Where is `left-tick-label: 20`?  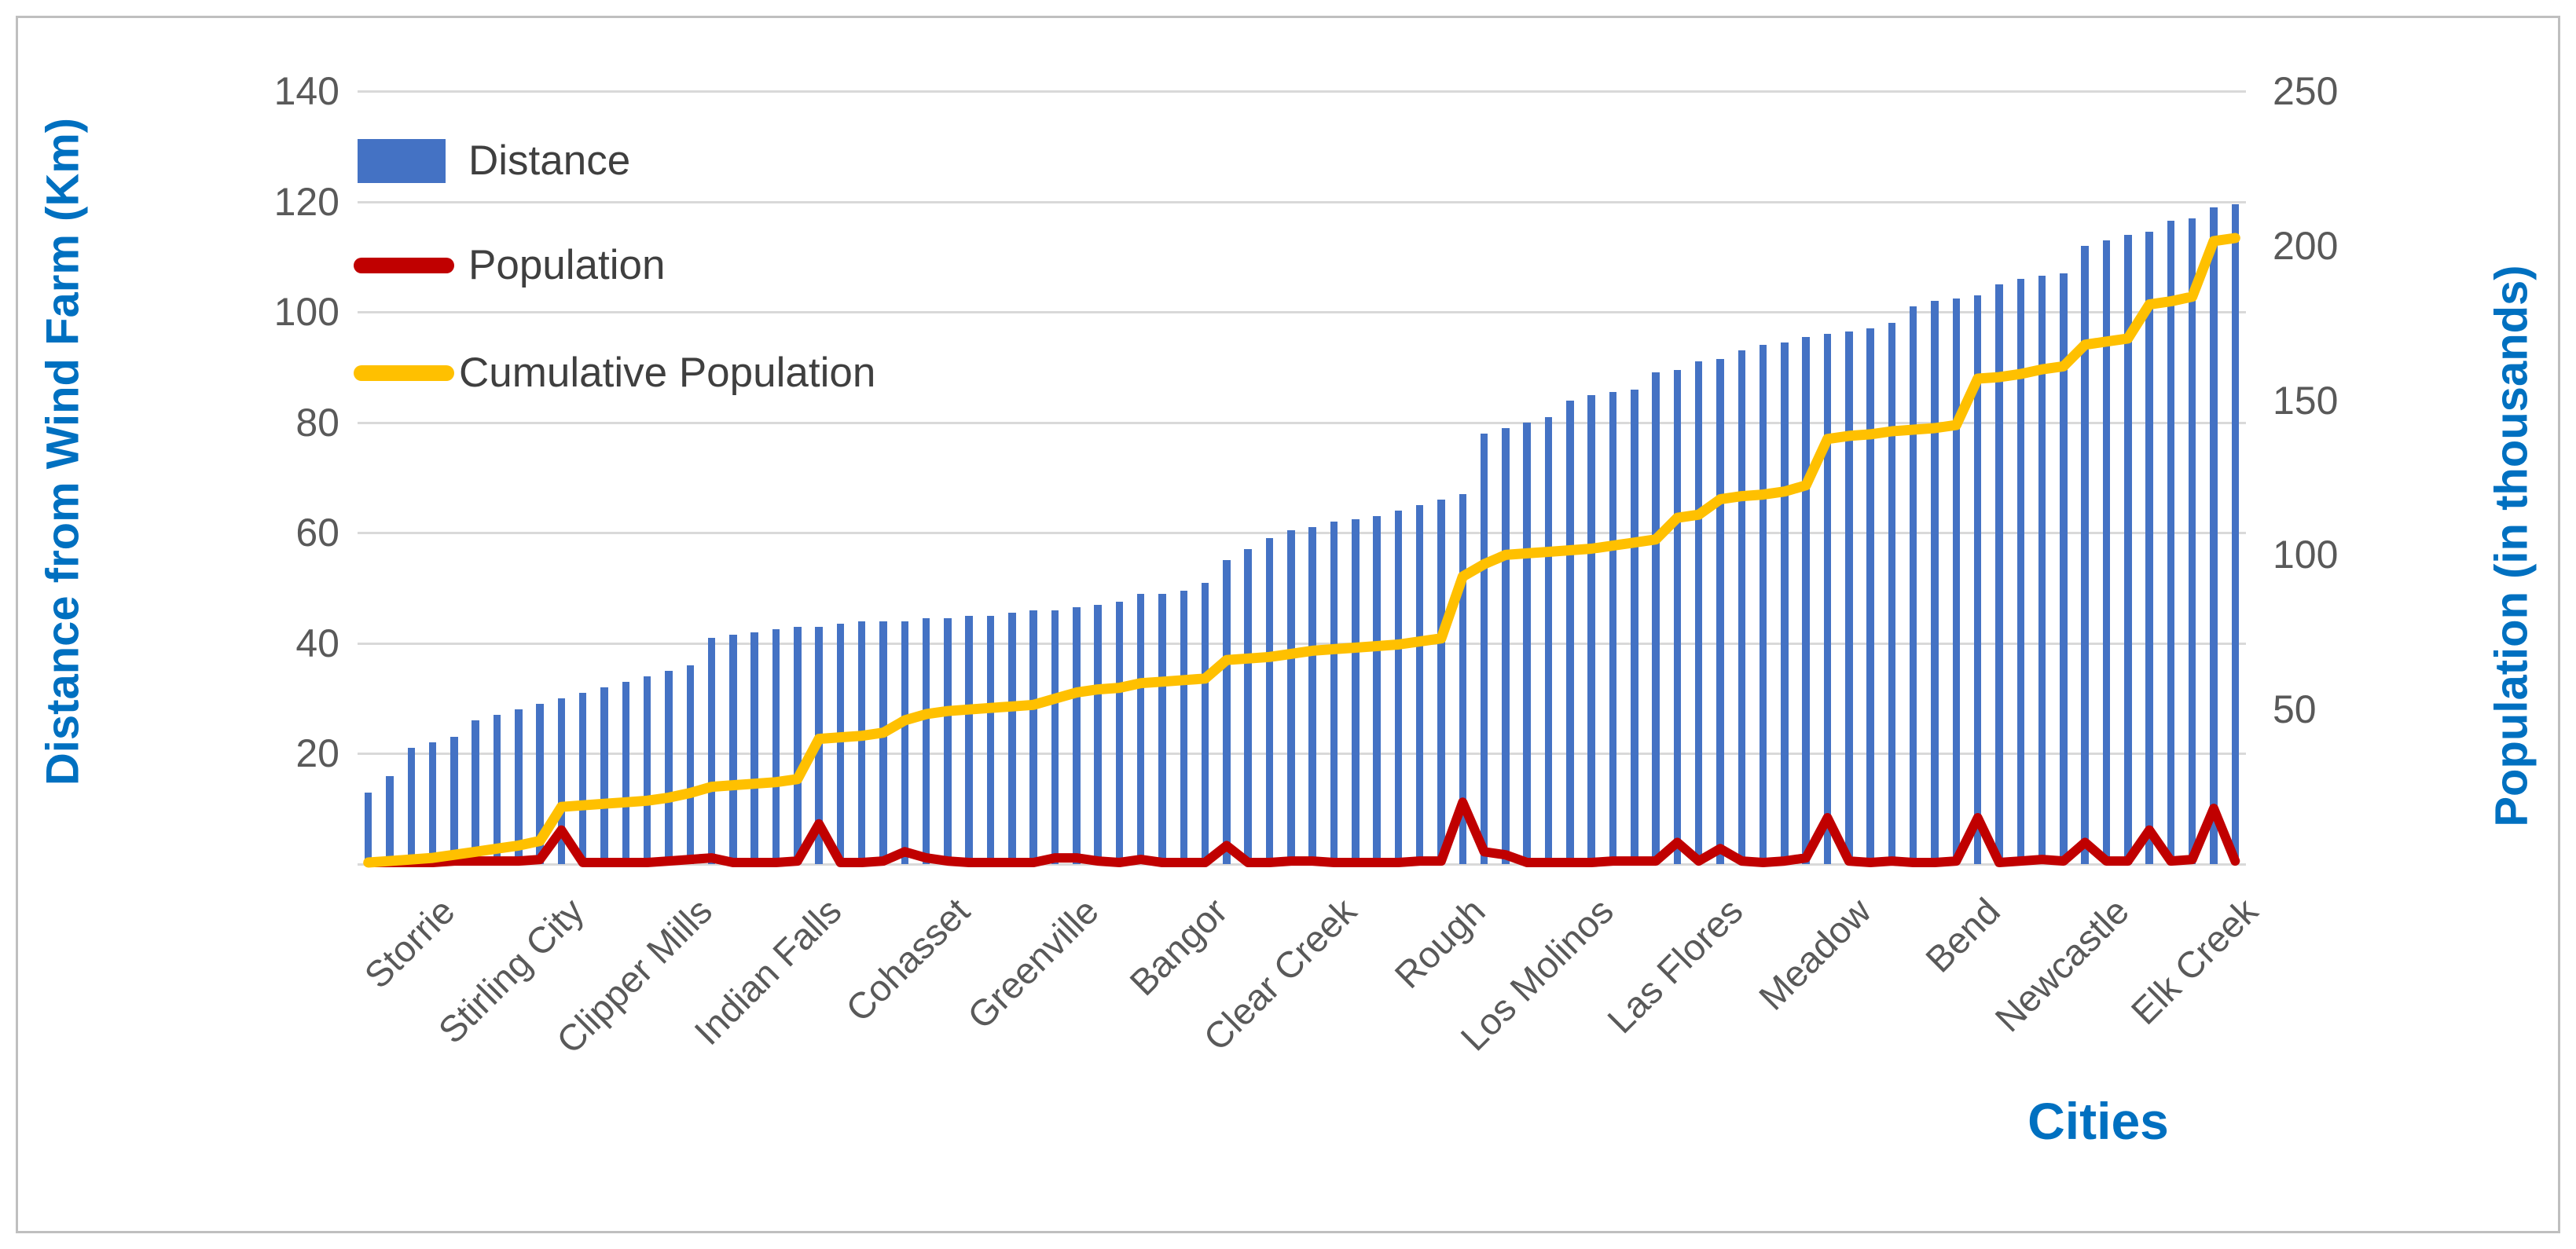 left-tick-label: 20 is located at coordinates (317, 753).